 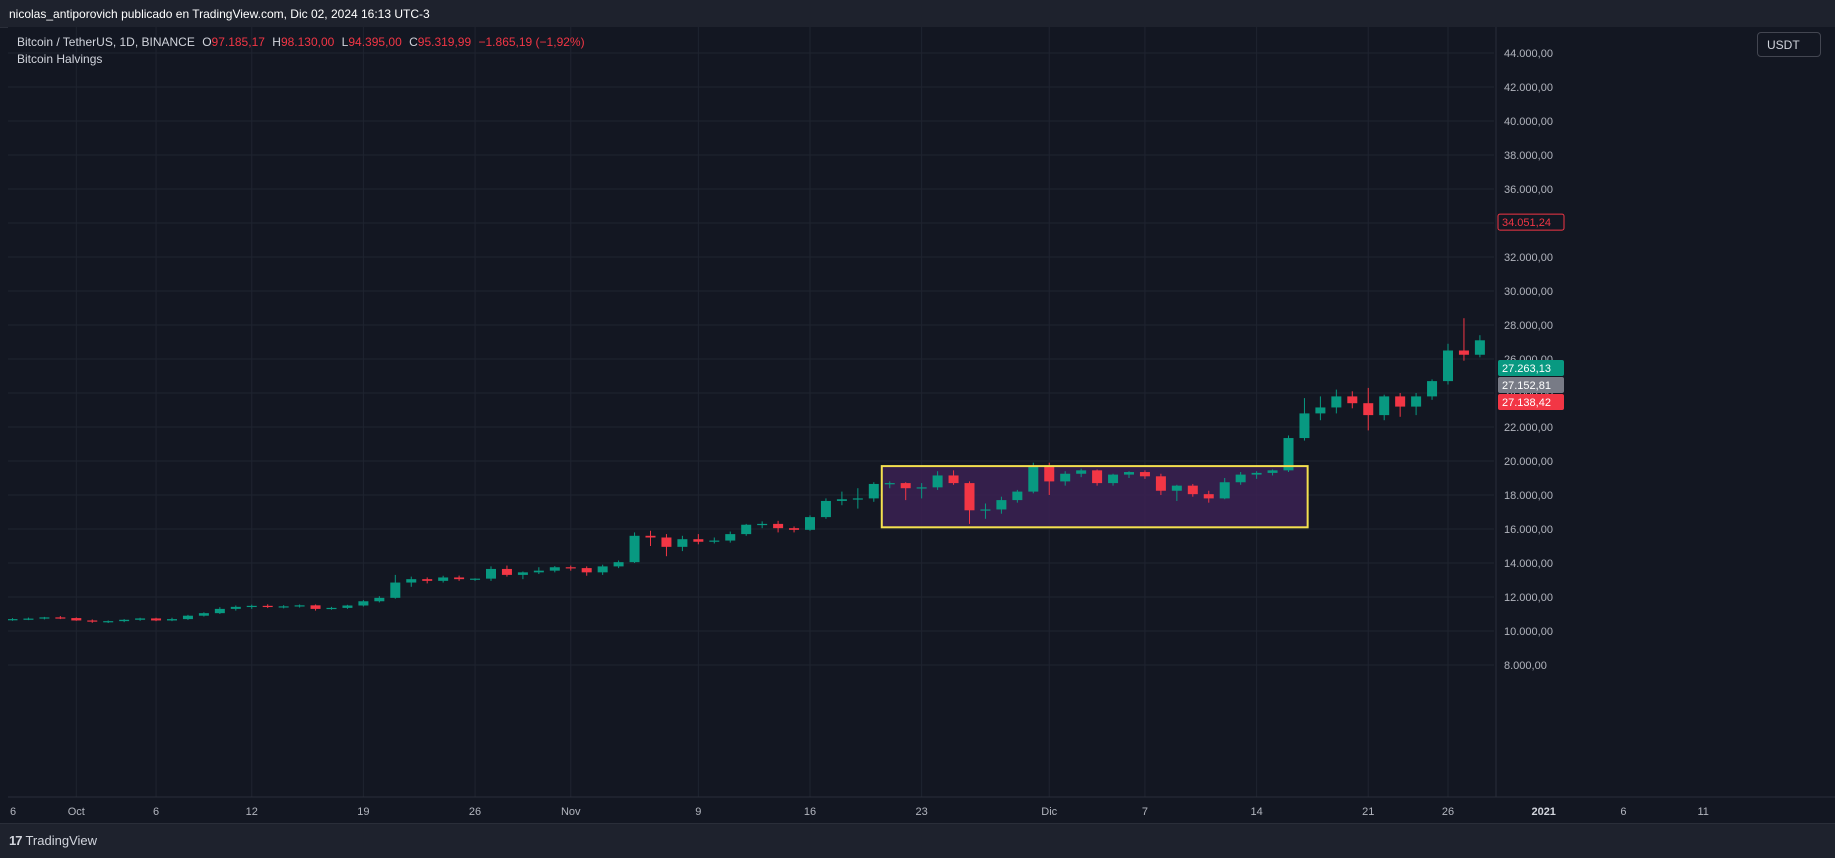 What do you see at coordinates (60, 59) in the screenshot?
I see `indicator-label: Bitcoin Halvings` at bounding box center [60, 59].